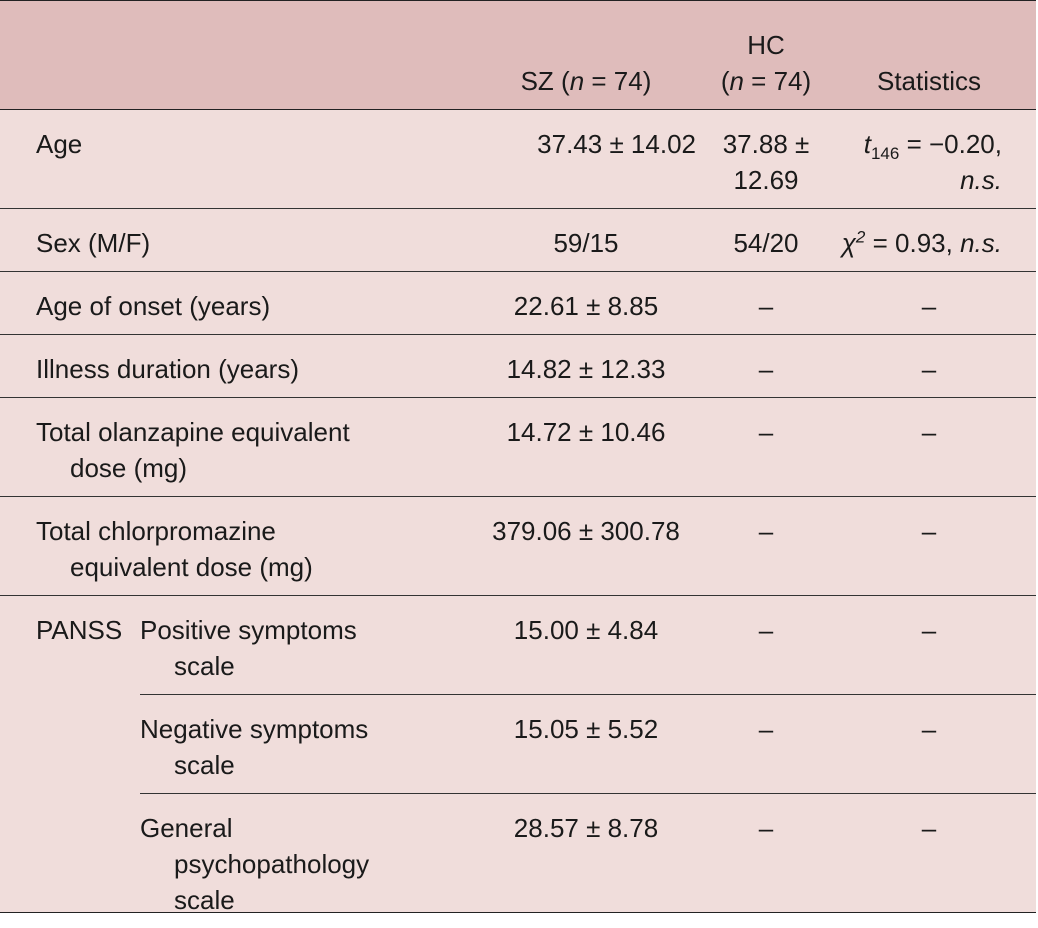 This screenshot has width=1038, height=928. Describe the element at coordinates (766, 369) in the screenshot. I see `duration-hc: –` at that location.